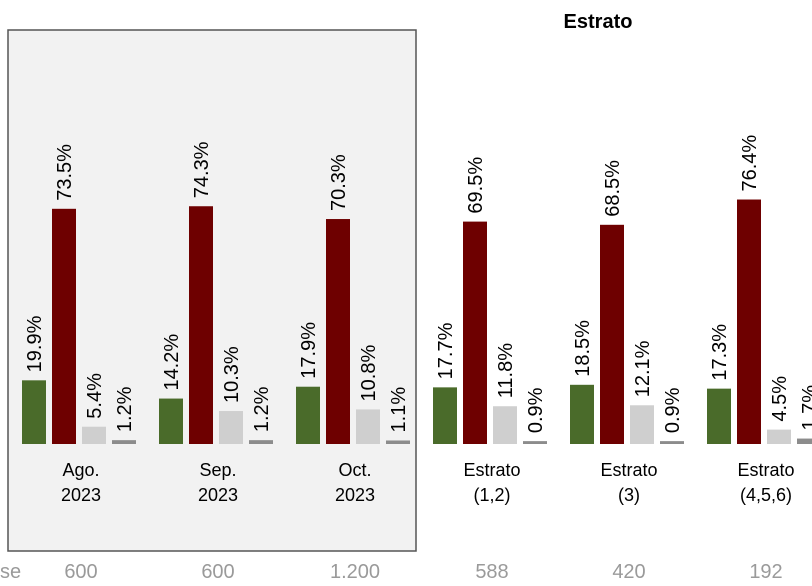 The width and height of the screenshot is (812, 586). I want to click on data-label: 5.4%, so click(95, 396).